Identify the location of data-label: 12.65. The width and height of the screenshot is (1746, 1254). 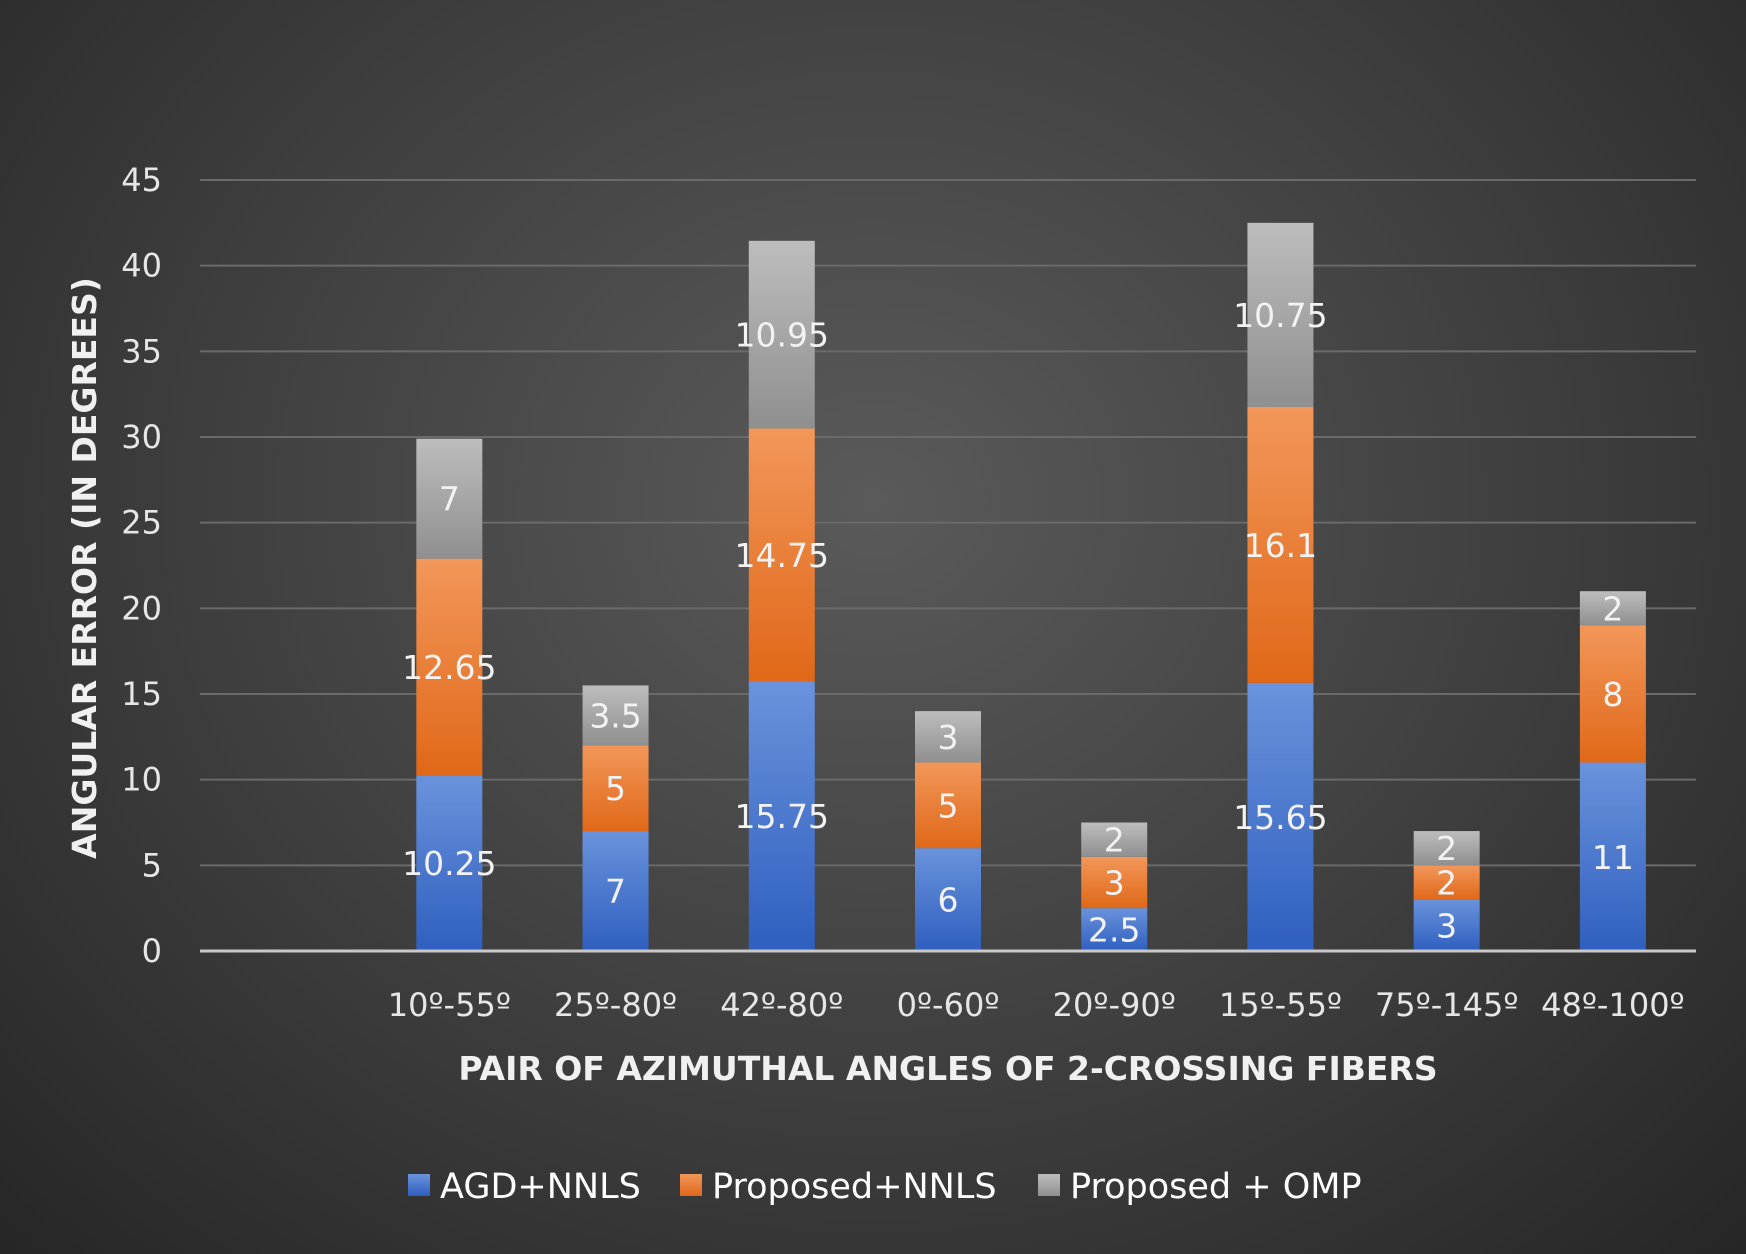
(449, 667).